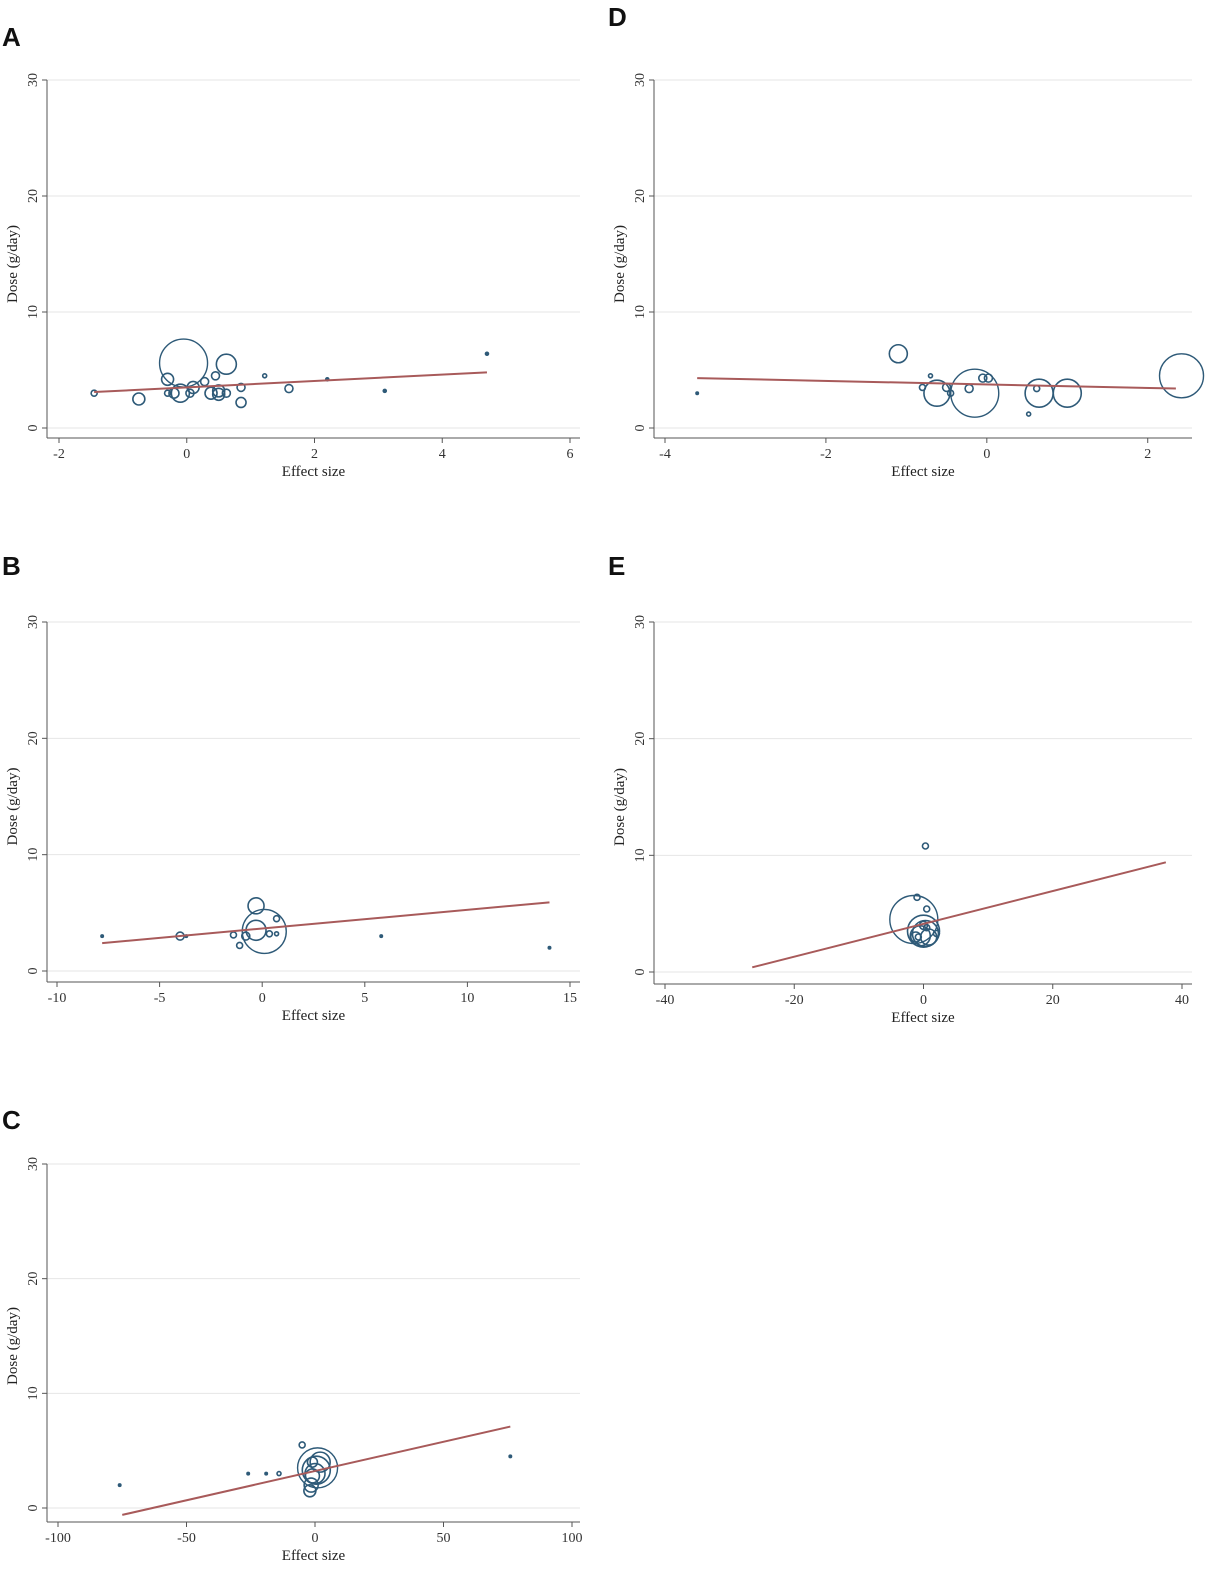 This screenshot has height=1578, width=1217. I want to click on panel-letter-e: E, so click(617, 566).